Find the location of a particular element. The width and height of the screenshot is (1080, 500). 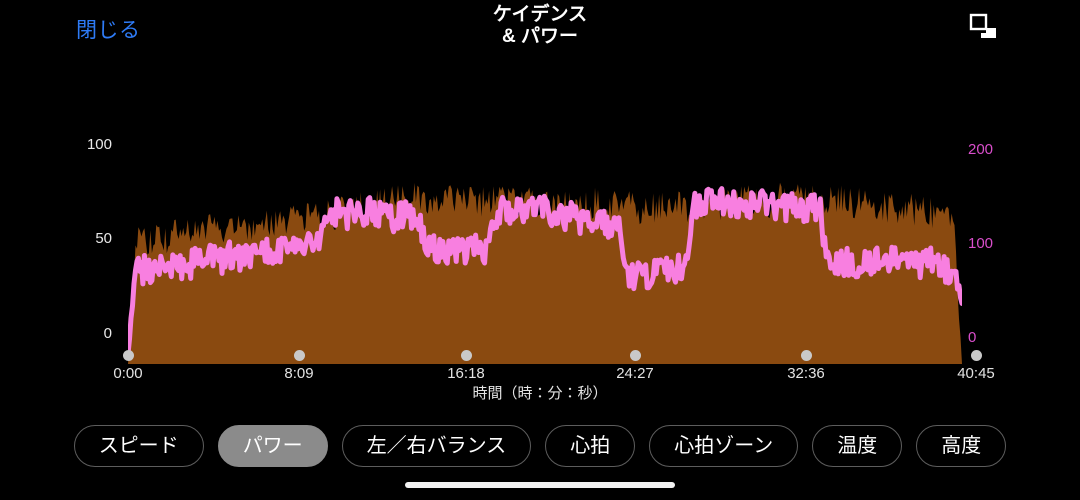

x-tick-label-1: 8:09 is located at coordinates (299, 373).